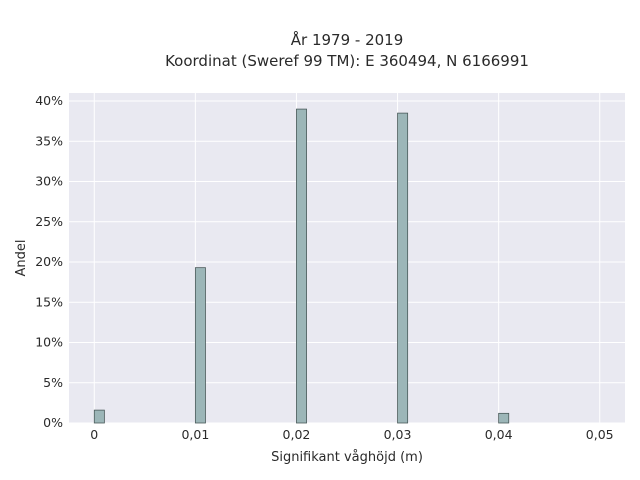 Image resolution: width=640 pixels, height=480 pixels. Describe the element at coordinates (53, 422) in the screenshot. I see `y-tick-label-0: 0%` at that location.